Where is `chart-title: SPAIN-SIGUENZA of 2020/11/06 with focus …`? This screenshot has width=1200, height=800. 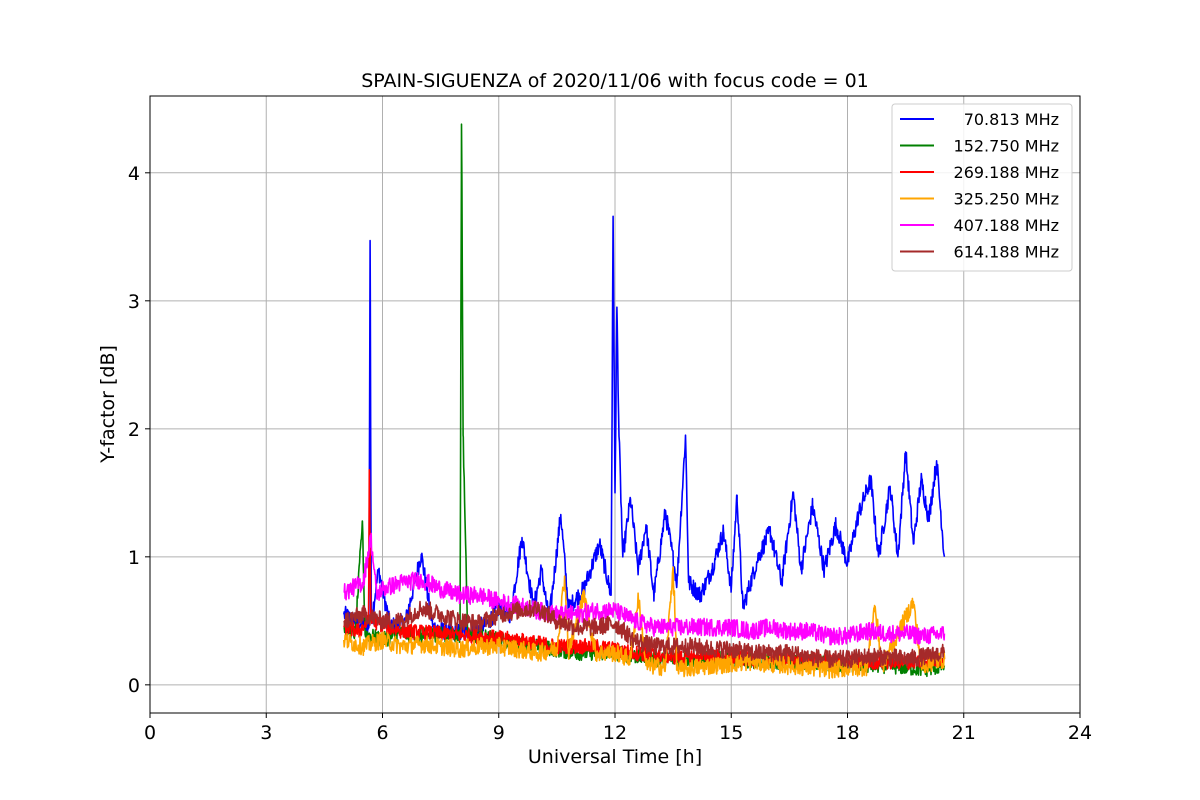 chart-title: SPAIN-SIGUENZA of 2020/11/06 with focus … is located at coordinates (615, 81).